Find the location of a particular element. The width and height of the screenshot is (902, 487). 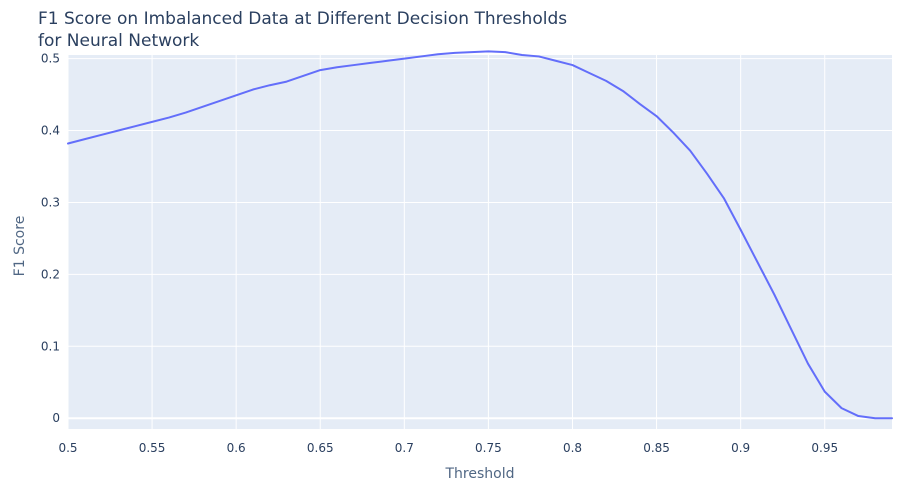

x-tick-label: 0.75 is located at coordinates (488, 448).